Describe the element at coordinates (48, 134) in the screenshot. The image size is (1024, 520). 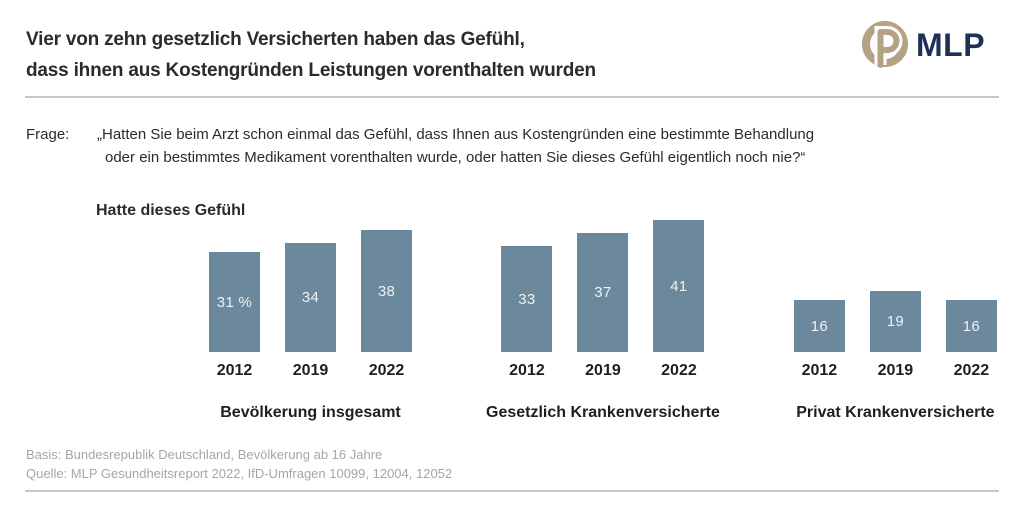
I see `question-label: Frage:` at that location.